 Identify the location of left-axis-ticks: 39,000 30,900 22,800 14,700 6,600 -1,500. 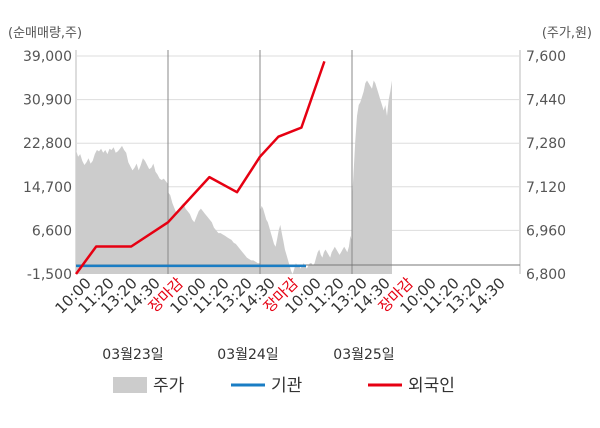
(47, 166).